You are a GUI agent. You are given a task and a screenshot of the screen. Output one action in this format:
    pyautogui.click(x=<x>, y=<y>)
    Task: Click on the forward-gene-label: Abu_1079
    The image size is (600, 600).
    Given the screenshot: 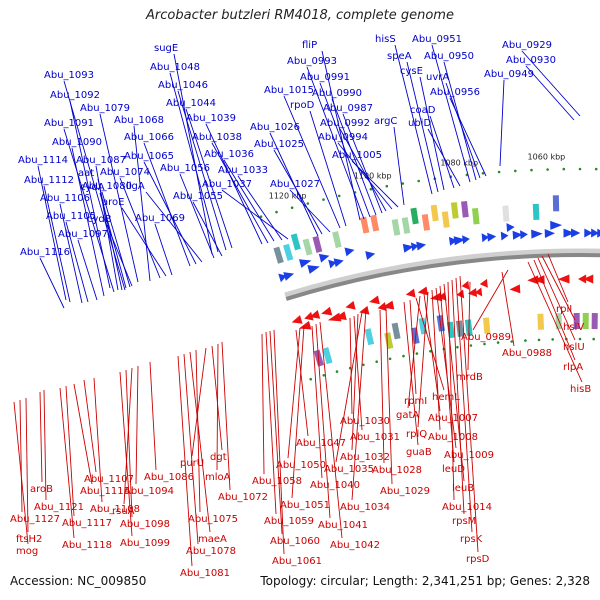 What is the action you would take?
    pyautogui.click(x=105, y=108)
    